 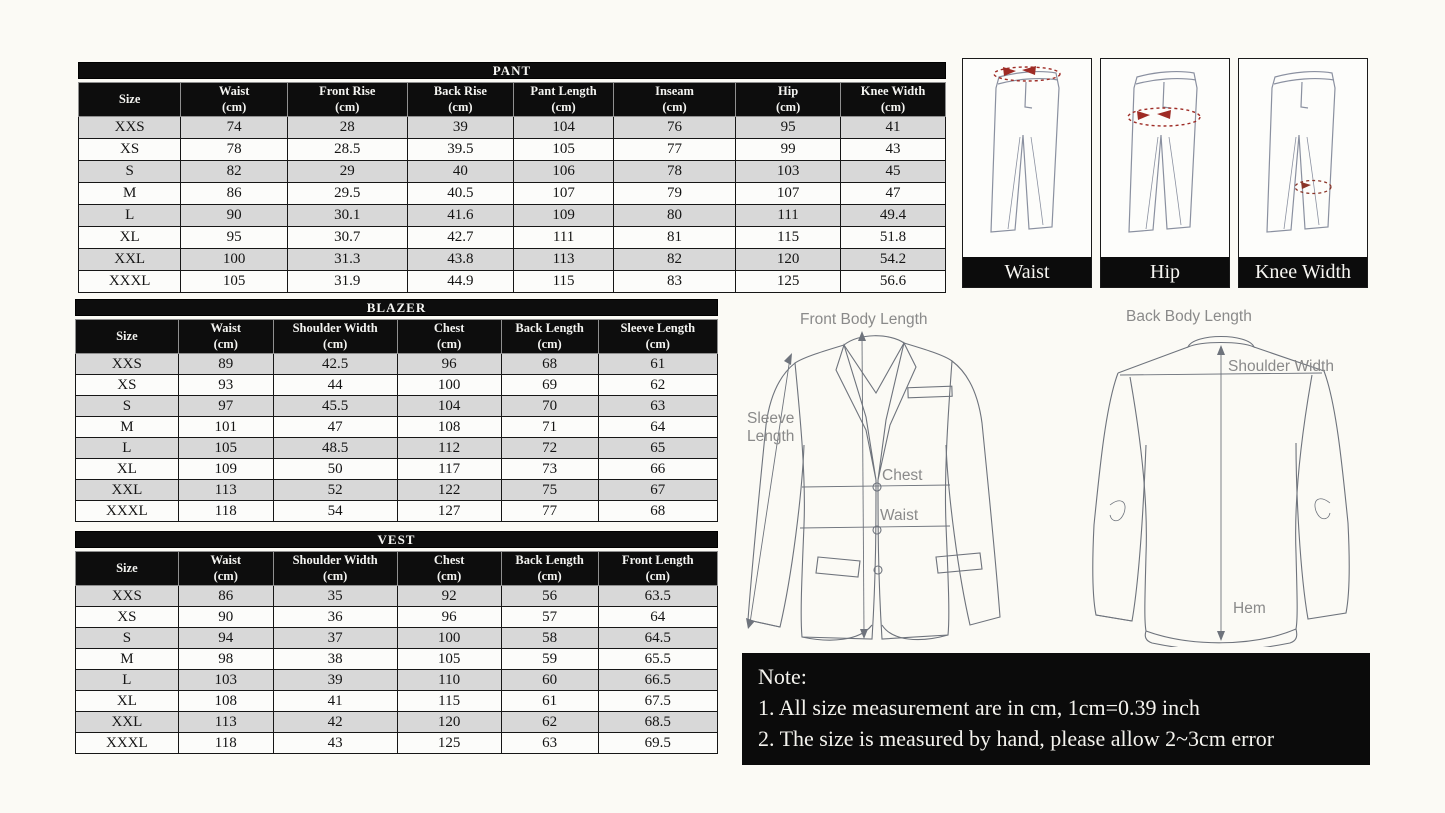 What do you see at coordinates (563, 171) in the screenshot?
I see `value-cell: 106` at bounding box center [563, 171].